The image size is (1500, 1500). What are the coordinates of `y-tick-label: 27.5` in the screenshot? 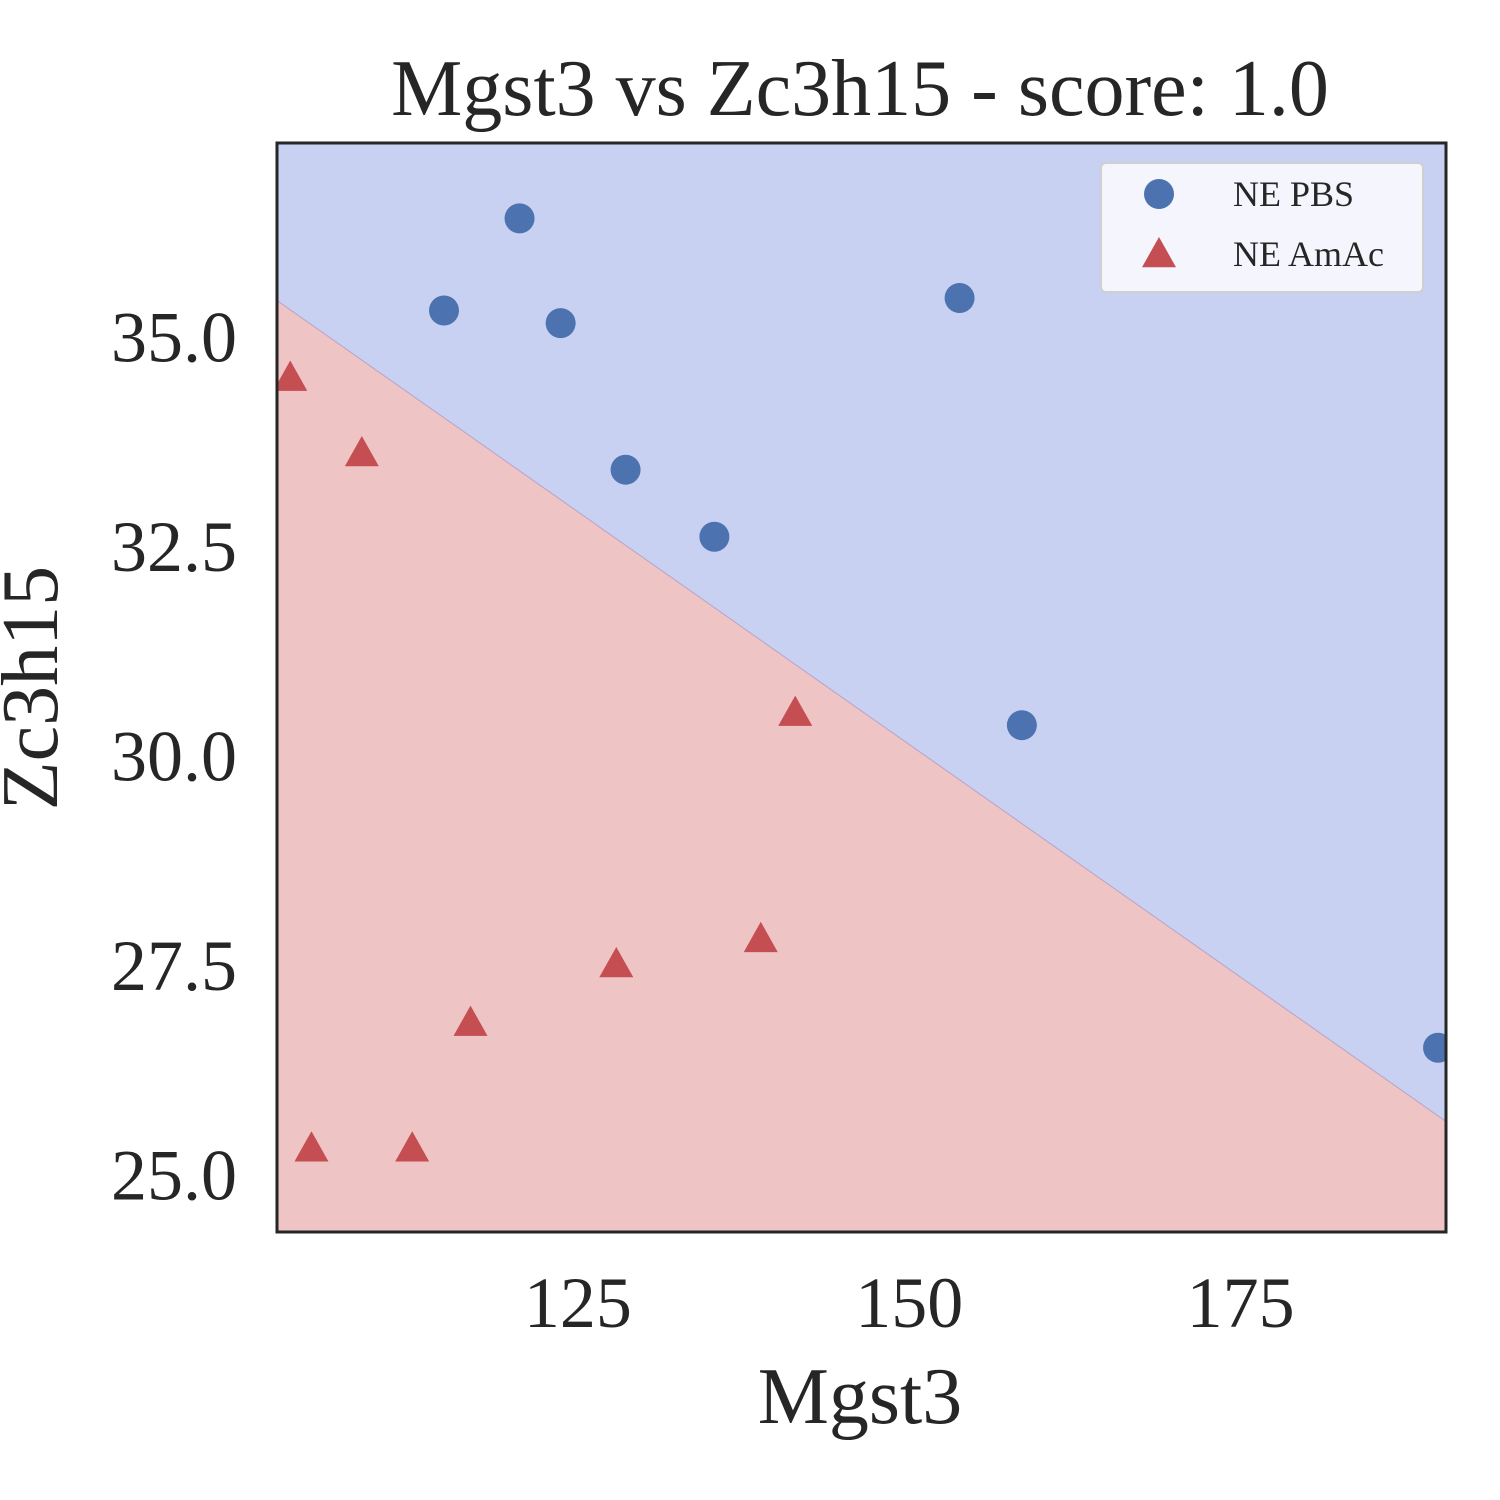 It's located at (174, 966).